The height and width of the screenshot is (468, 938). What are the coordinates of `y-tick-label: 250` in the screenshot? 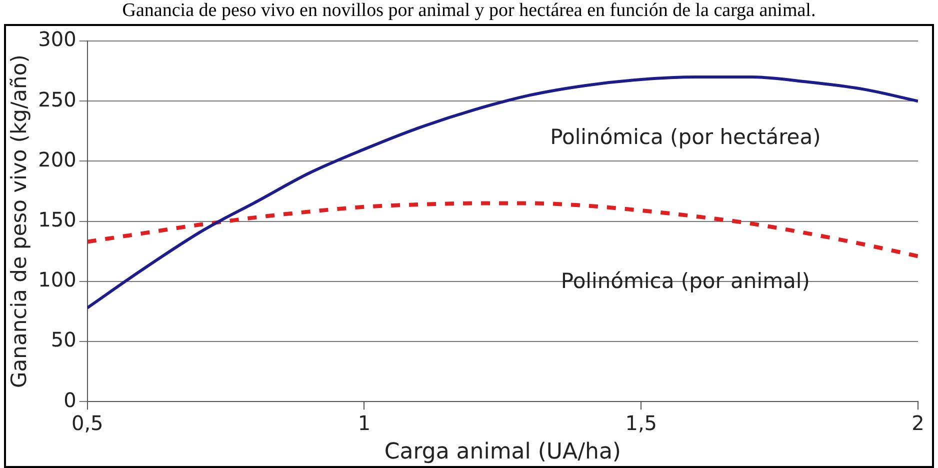 It's located at (57, 99).